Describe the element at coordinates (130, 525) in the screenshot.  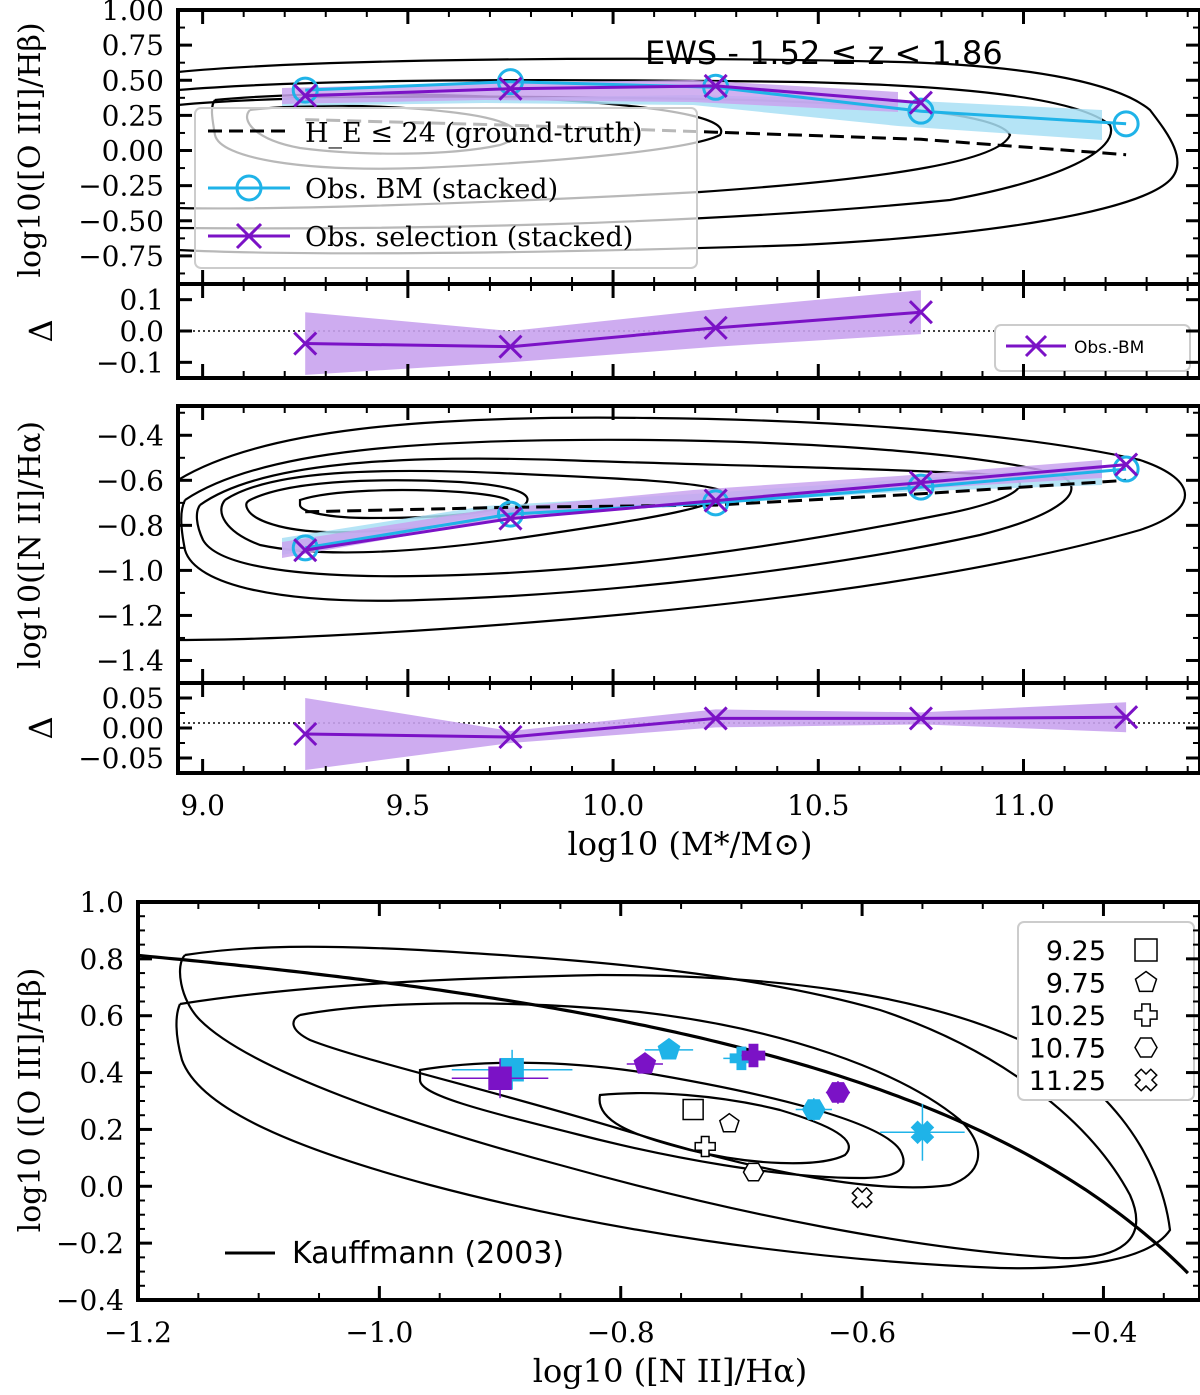
I see `y-tick-label: −0.8` at that location.